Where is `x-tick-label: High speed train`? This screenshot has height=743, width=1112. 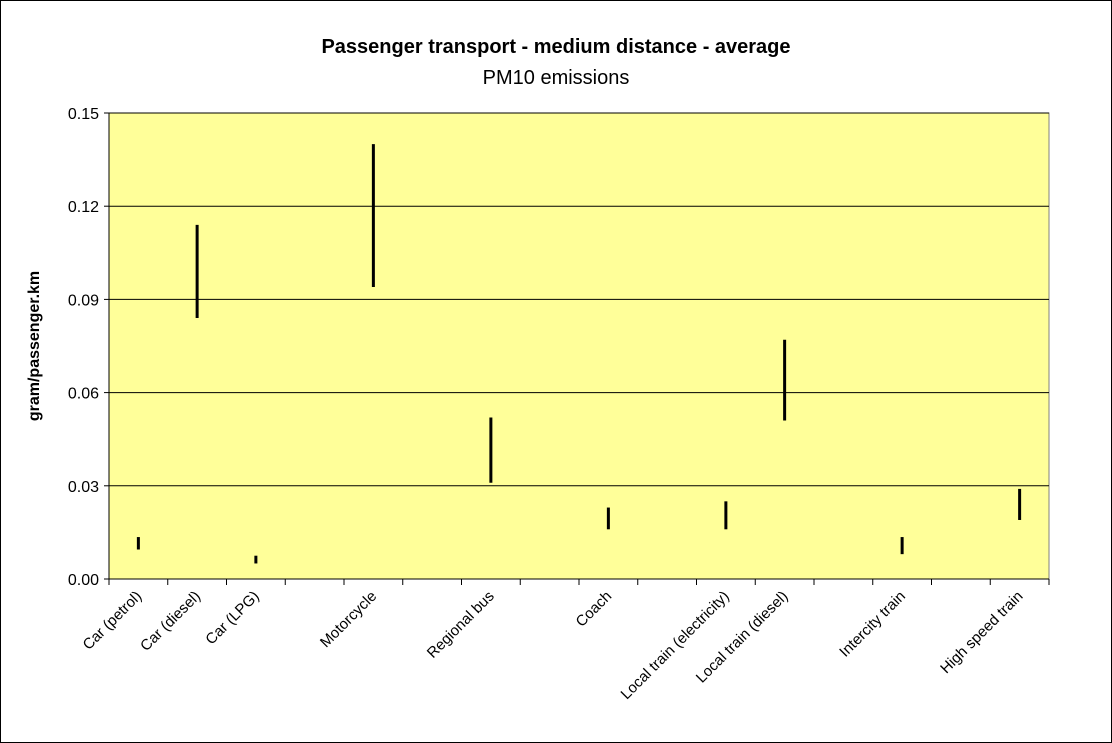 x-tick-label: High speed train is located at coordinates (981, 632).